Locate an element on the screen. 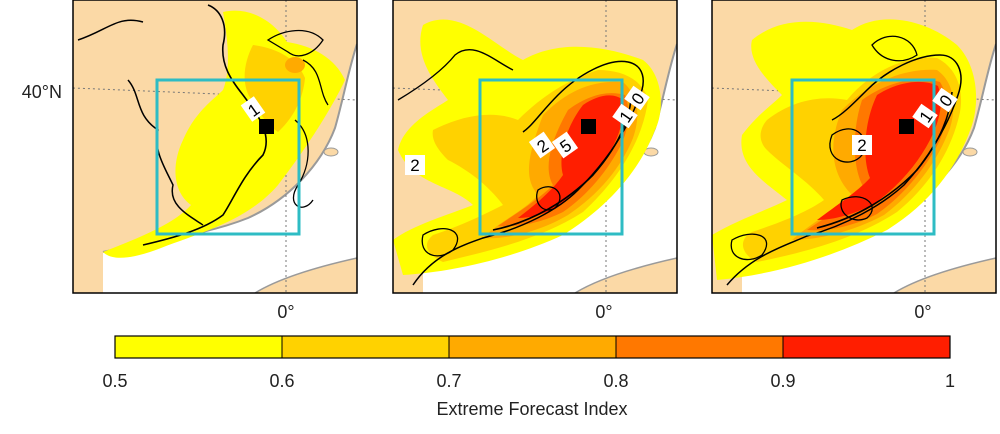 Image resolution: width=1000 pixels, height=434 pixels. colorbar-tick-label: 0.7 is located at coordinates (448, 381).